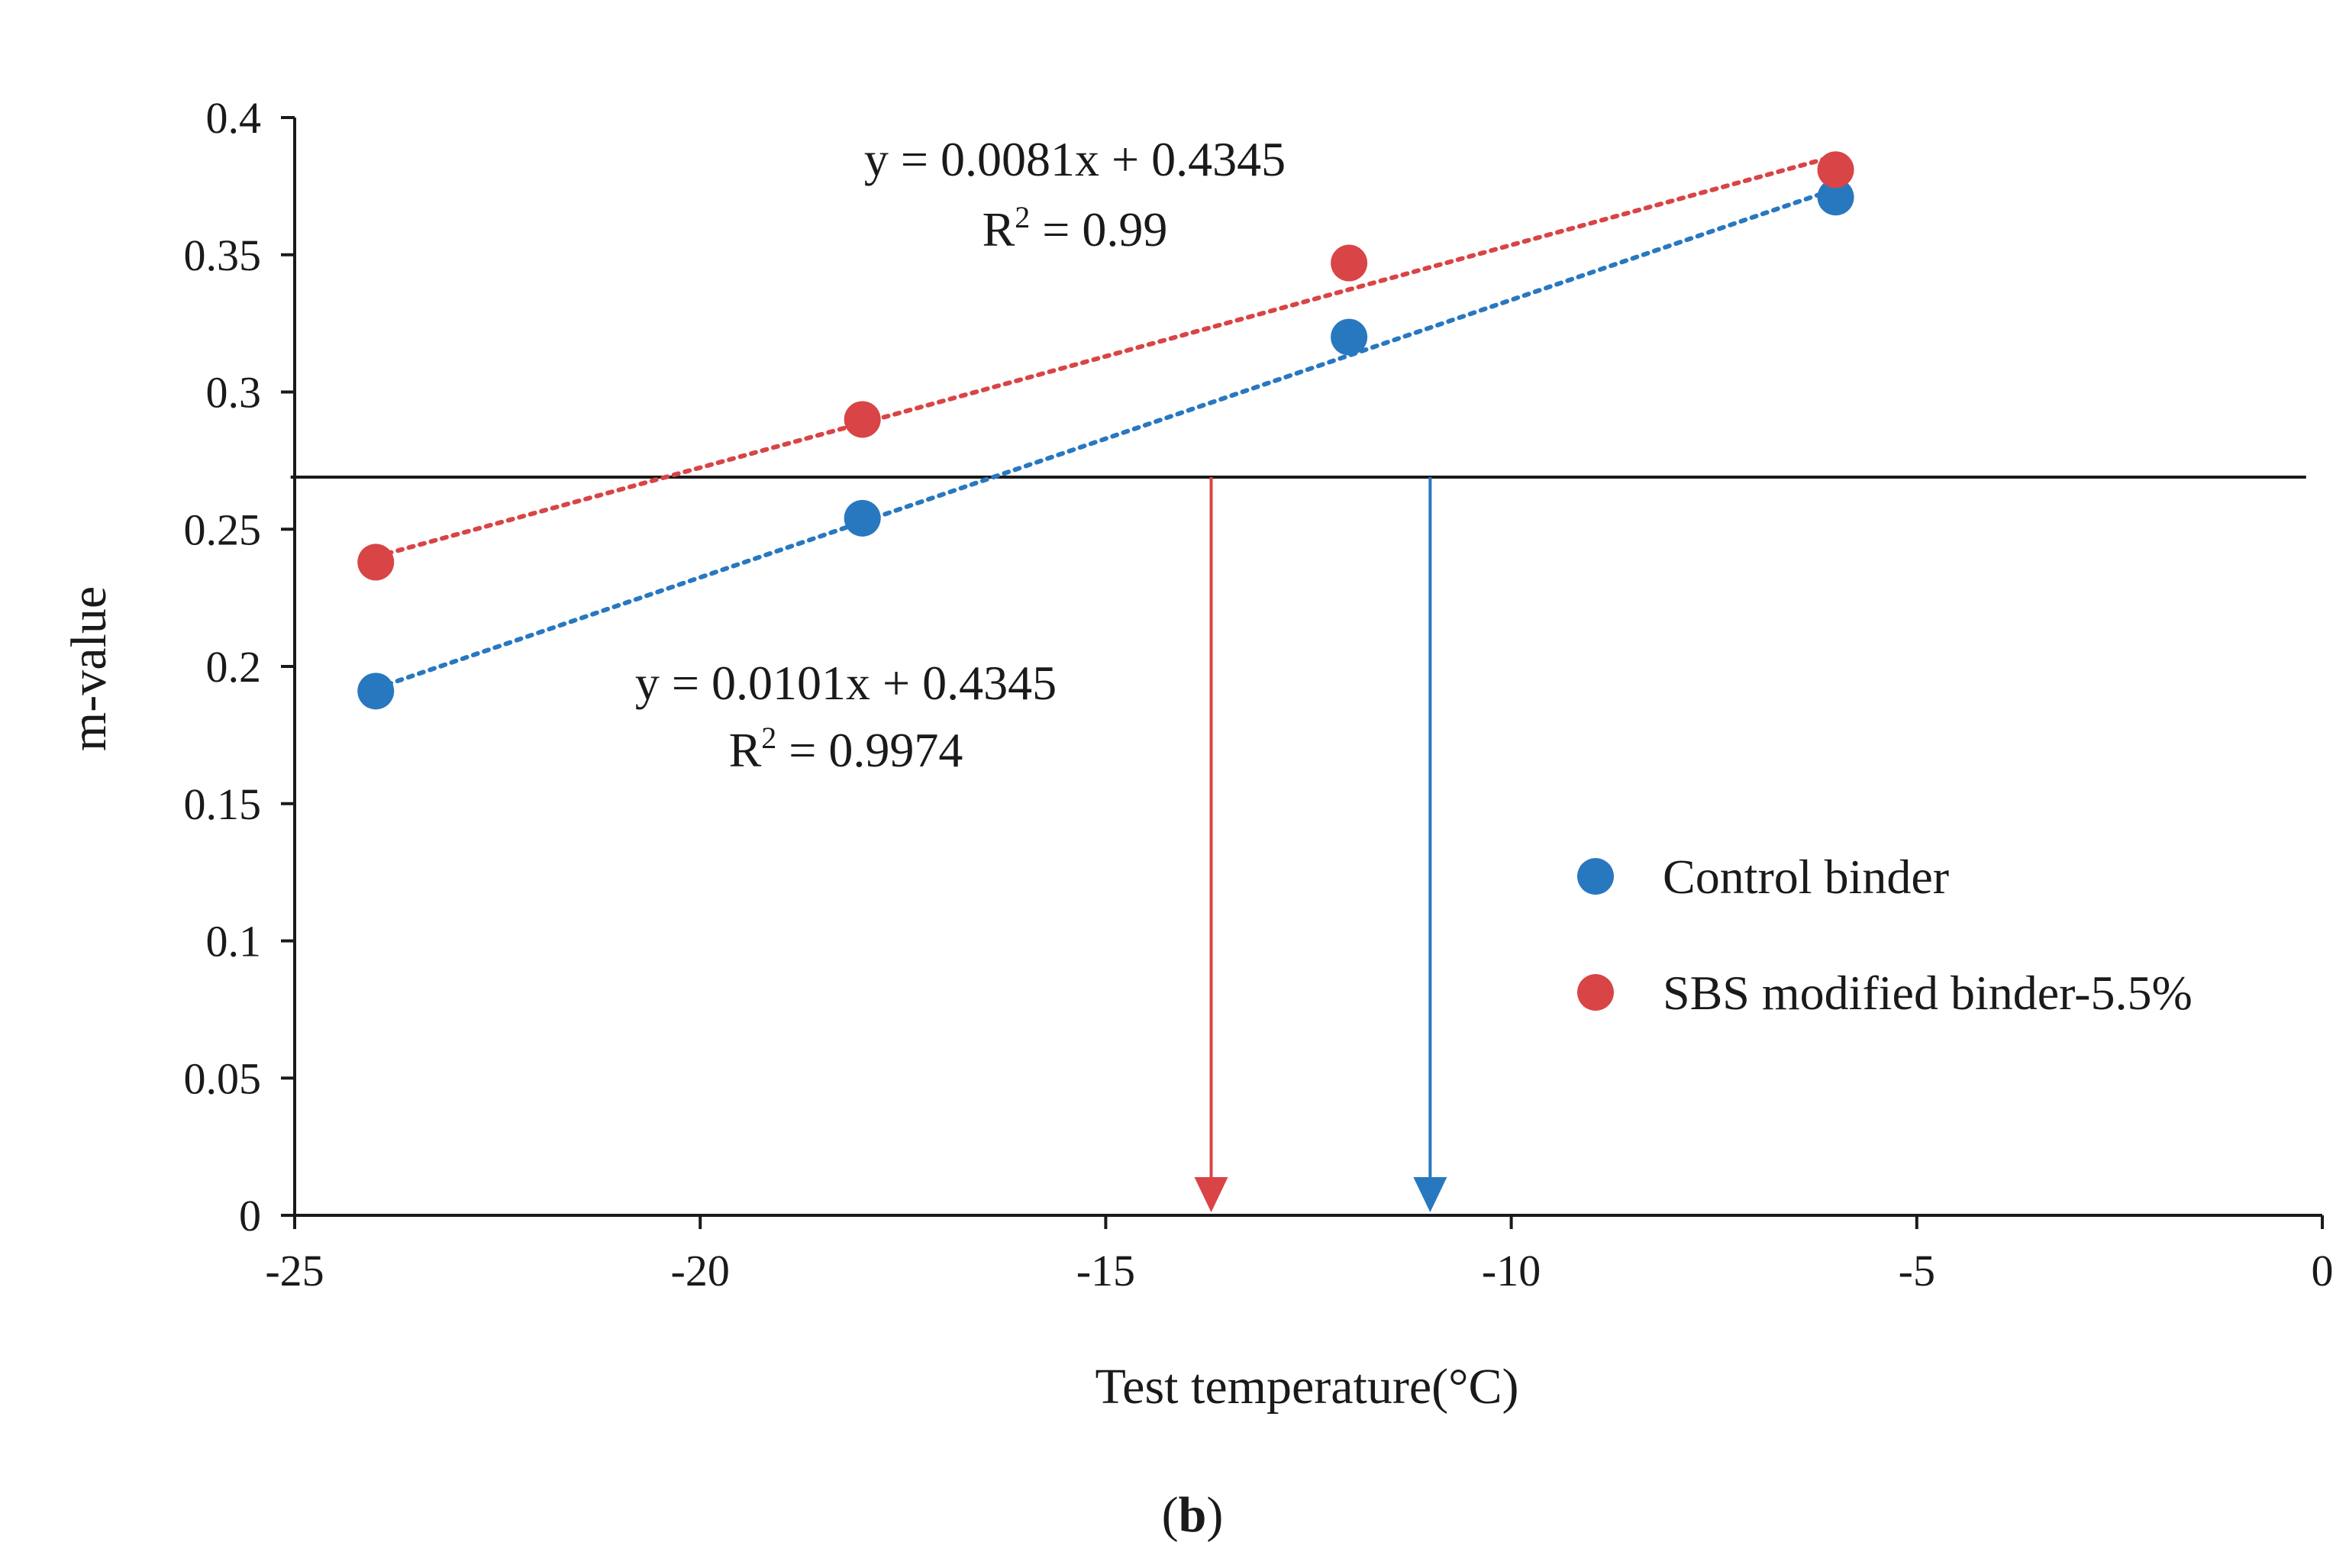  I want to click on y-tick-label: 0.25, so click(223, 529).